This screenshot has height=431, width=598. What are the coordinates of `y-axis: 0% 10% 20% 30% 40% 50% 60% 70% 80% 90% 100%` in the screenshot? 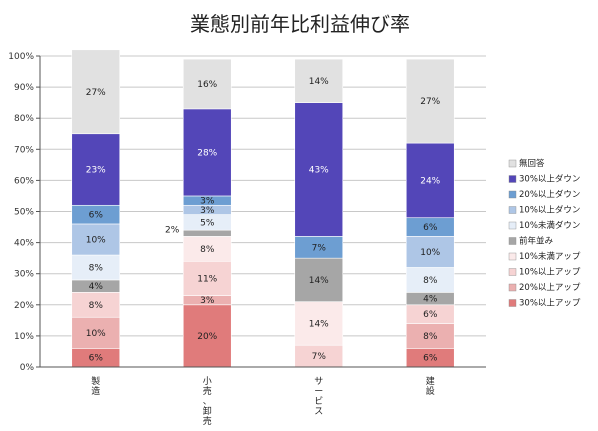 It's located at (24, 212).